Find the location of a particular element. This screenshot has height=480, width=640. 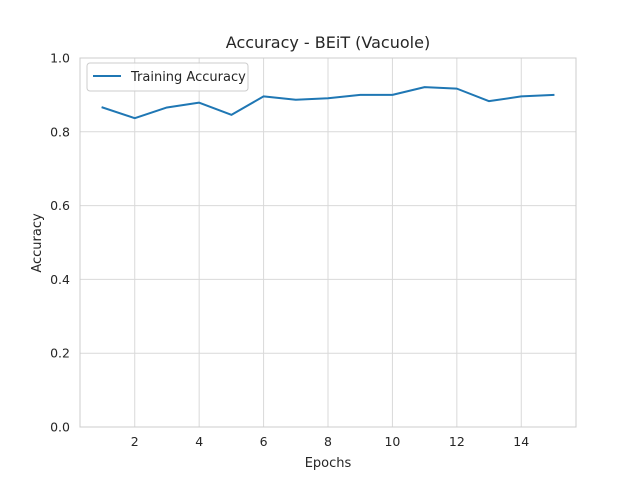

y-axis-label: Accuracy is located at coordinates (37, 243).